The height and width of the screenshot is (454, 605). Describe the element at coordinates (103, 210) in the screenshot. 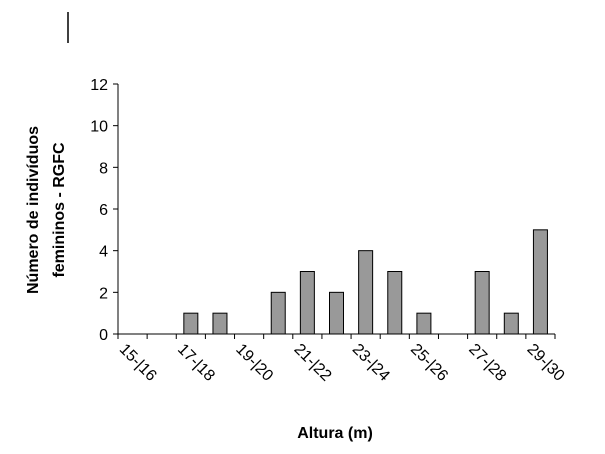

I see `y-tick-label: 6` at that location.